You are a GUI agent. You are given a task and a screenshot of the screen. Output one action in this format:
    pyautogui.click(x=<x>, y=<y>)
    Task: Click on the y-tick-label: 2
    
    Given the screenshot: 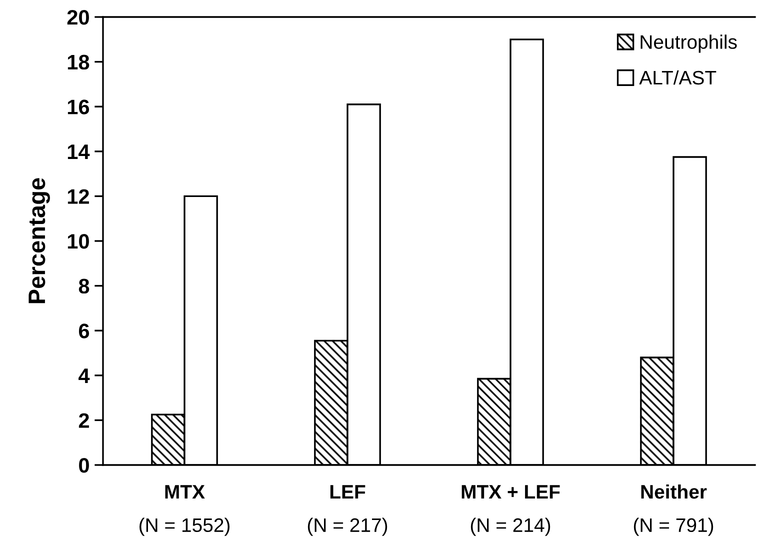 What is the action you would take?
    pyautogui.click(x=83, y=420)
    